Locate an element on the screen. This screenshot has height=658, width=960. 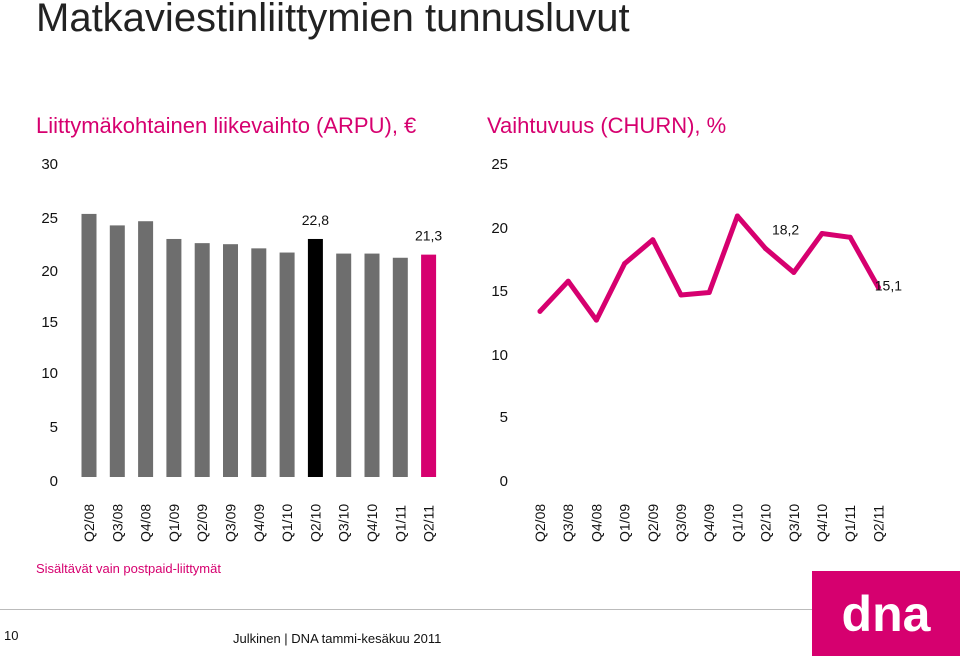
dna-logo: dna is located at coordinates (886, 613).